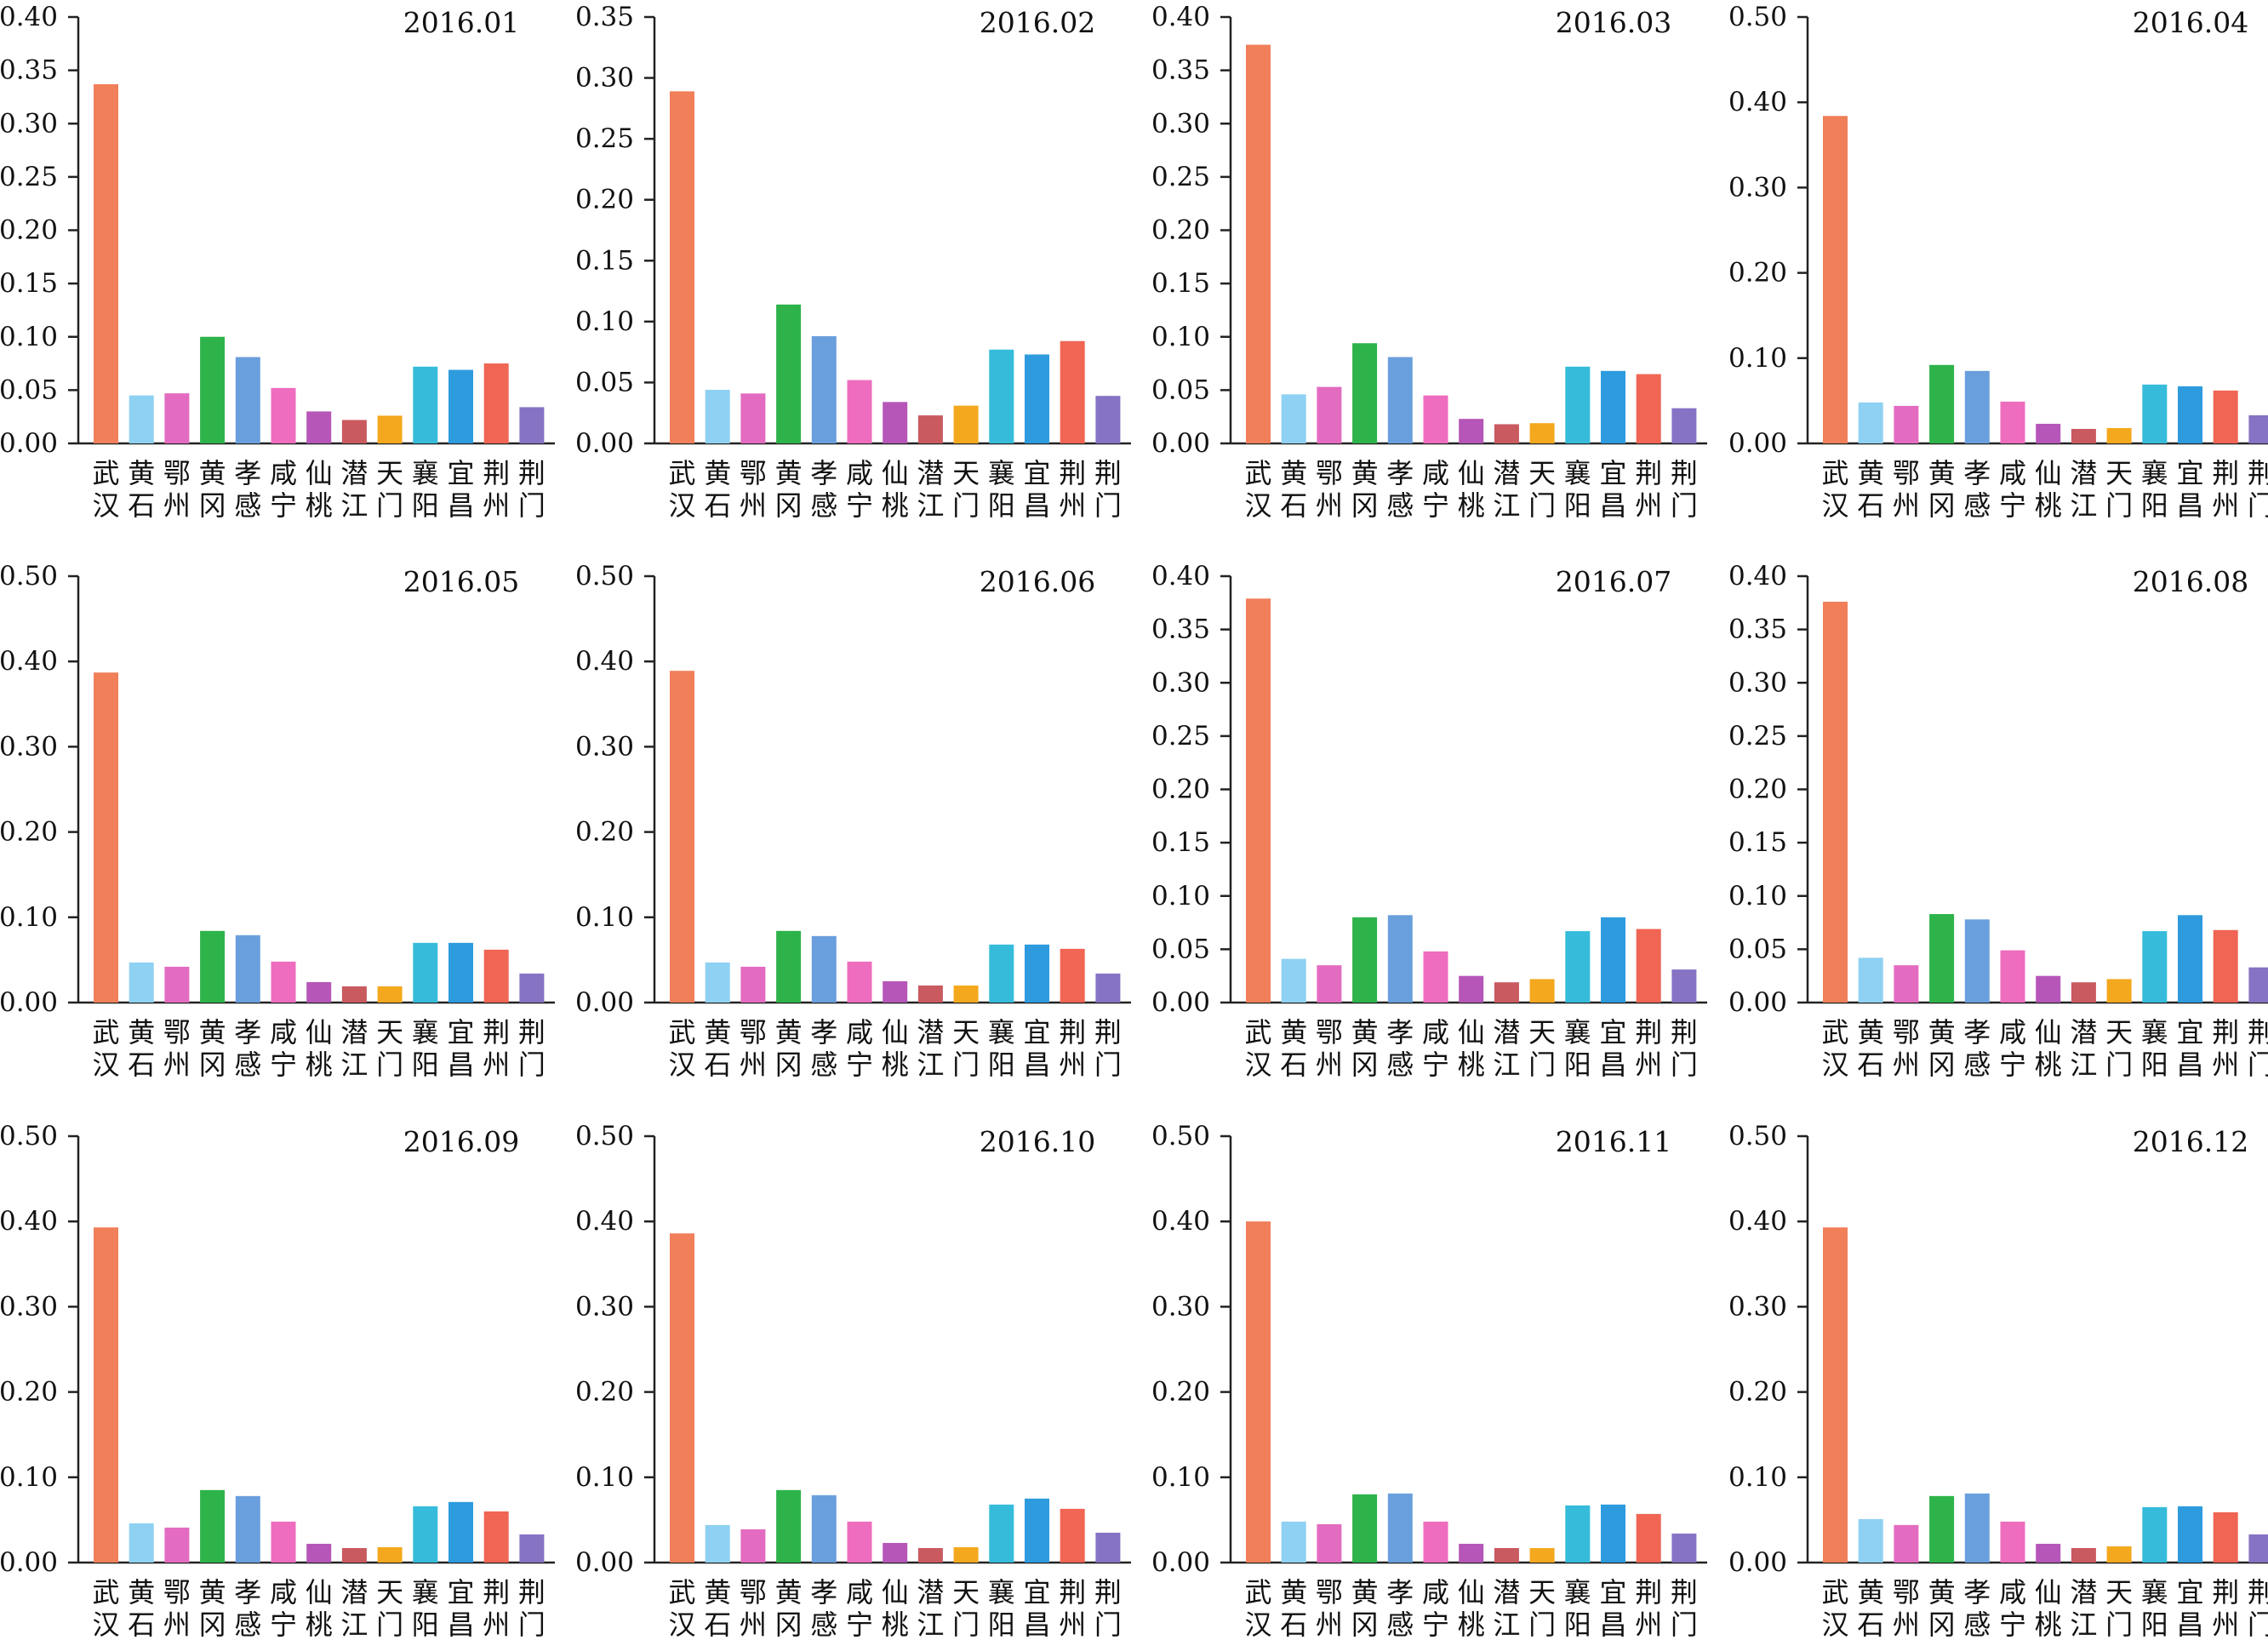 The image size is (2268, 1640). Describe the element at coordinates (2189, 1592) in the screenshot. I see `category-label-宜昌-1: 宜` at that location.